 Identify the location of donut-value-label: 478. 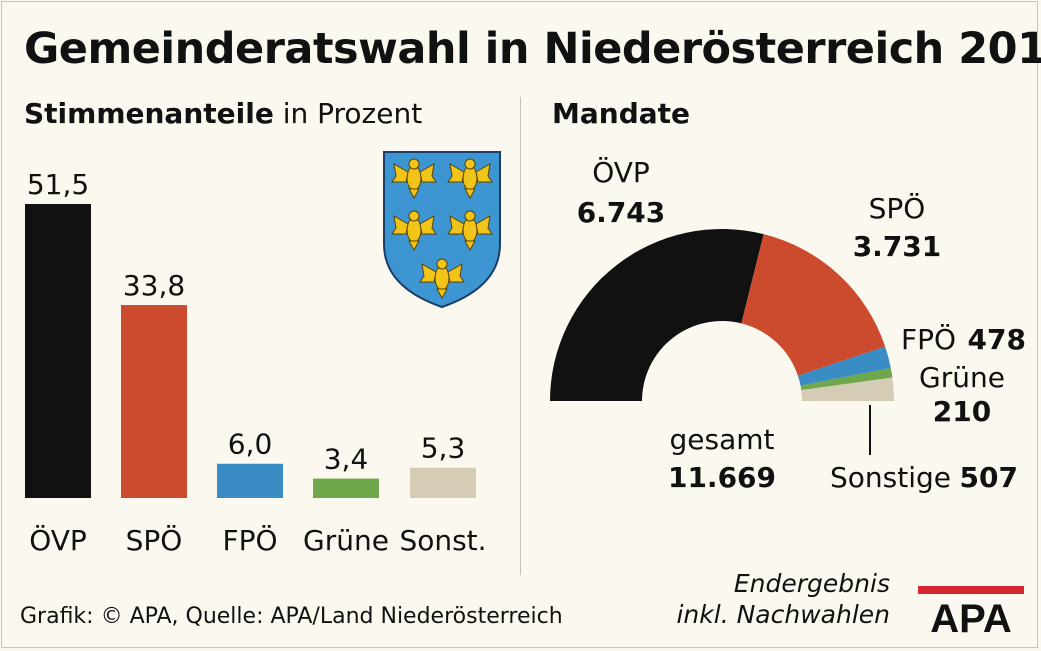
(997, 339).